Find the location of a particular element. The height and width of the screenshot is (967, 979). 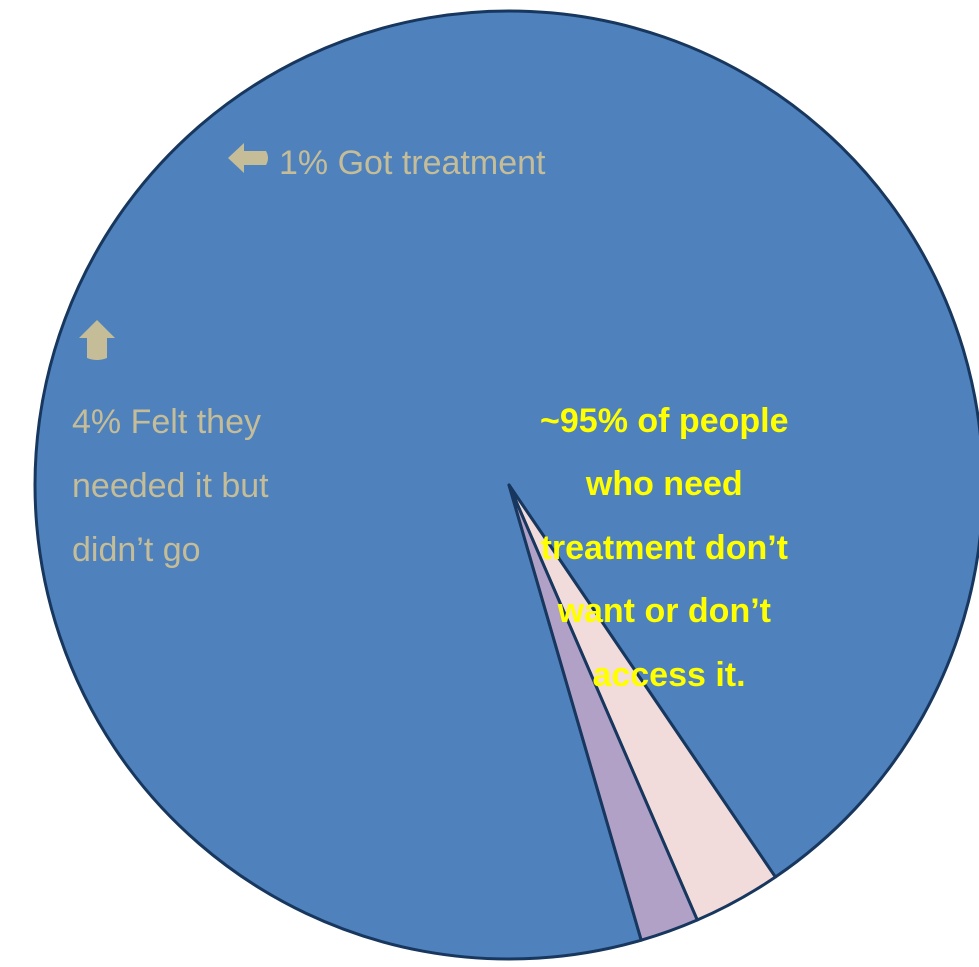

left-arrow-icon is located at coordinates (248, 158).